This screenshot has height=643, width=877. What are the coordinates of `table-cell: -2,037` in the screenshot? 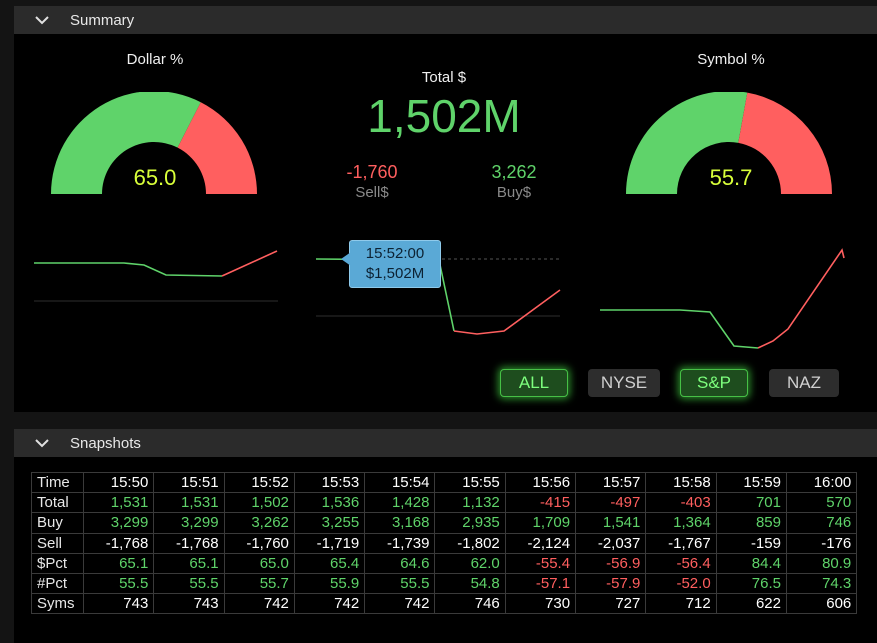 It's located at (611, 543).